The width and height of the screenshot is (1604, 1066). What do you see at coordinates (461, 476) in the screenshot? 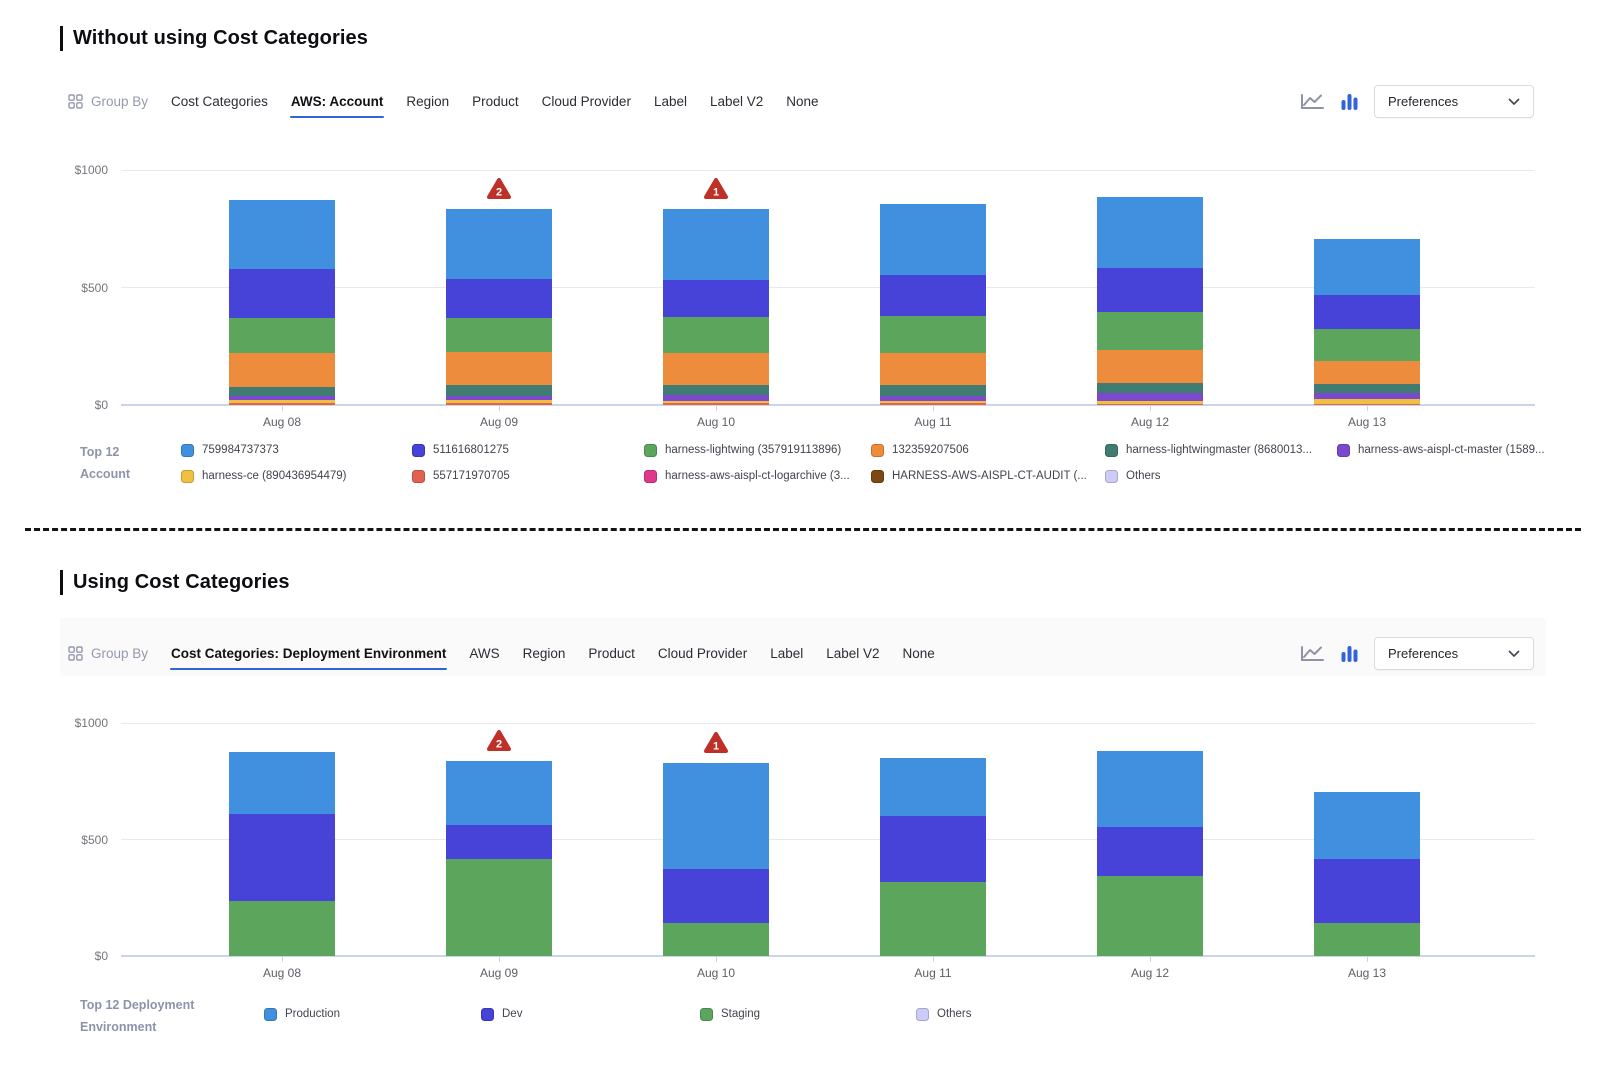
I see `legend-item-557171970705: 557171970705` at bounding box center [461, 476].